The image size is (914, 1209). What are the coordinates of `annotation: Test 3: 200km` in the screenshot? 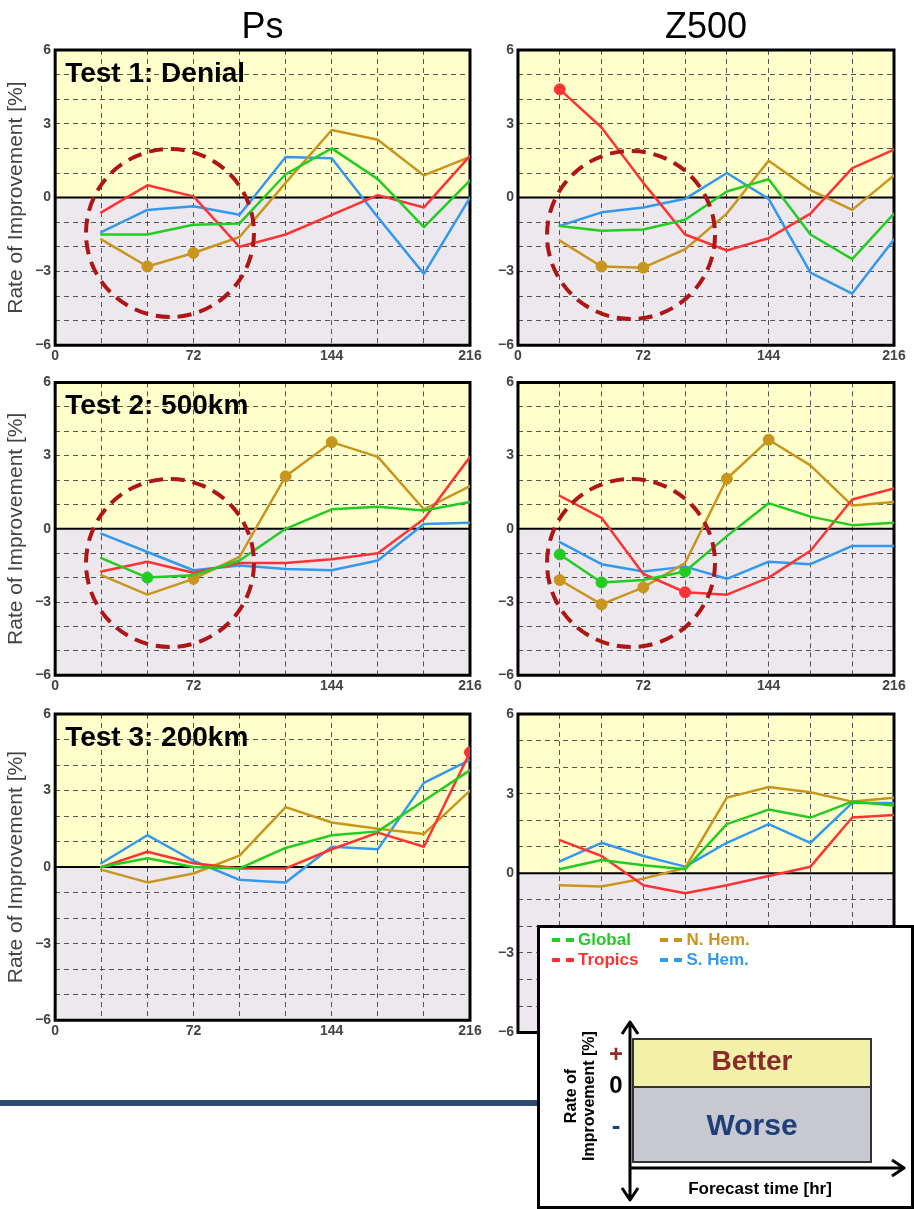 It's located at (157, 736).